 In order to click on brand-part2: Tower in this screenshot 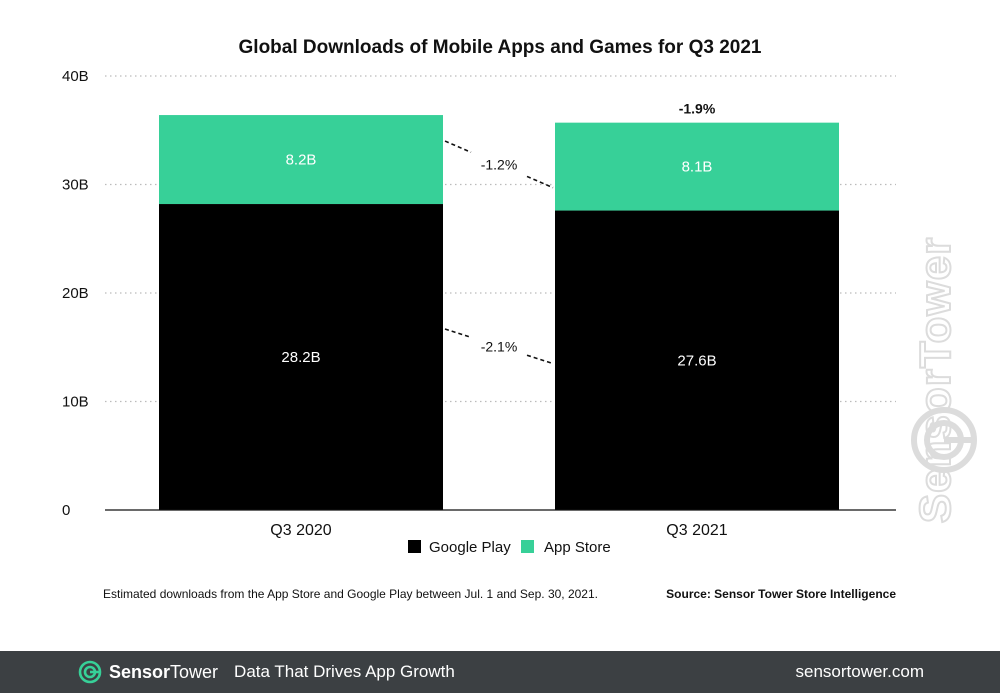, I will do `click(194, 671)`.